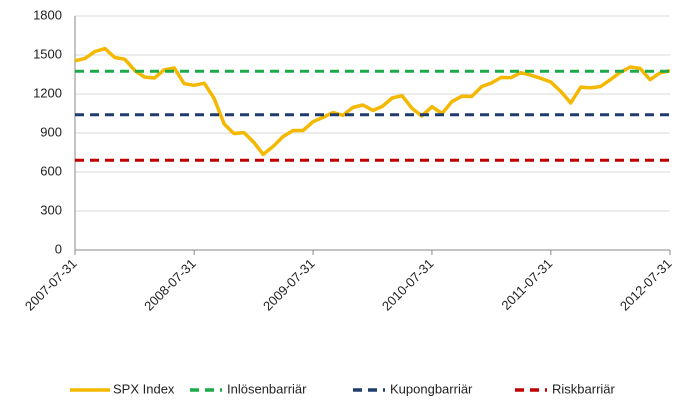 This screenshot has width=689, height=412. I want to click on y-tick-label: 0, so click(58, 248).